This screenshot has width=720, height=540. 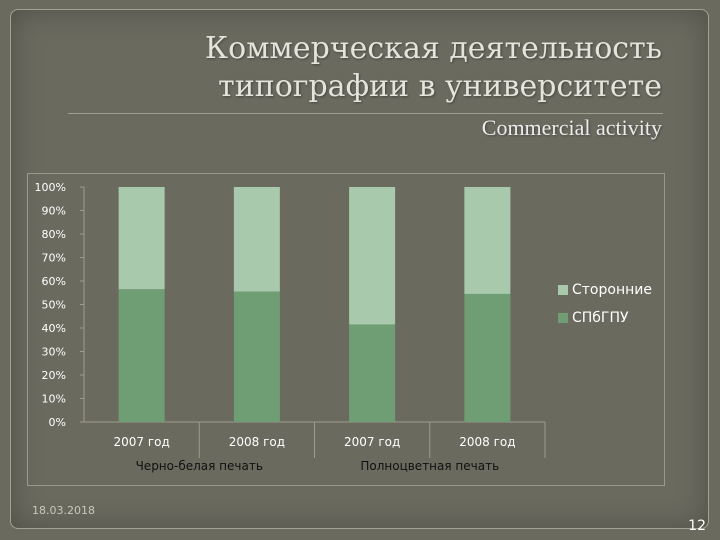 I want to click on y-tick-label: 50%, so click(x=54, y=305).